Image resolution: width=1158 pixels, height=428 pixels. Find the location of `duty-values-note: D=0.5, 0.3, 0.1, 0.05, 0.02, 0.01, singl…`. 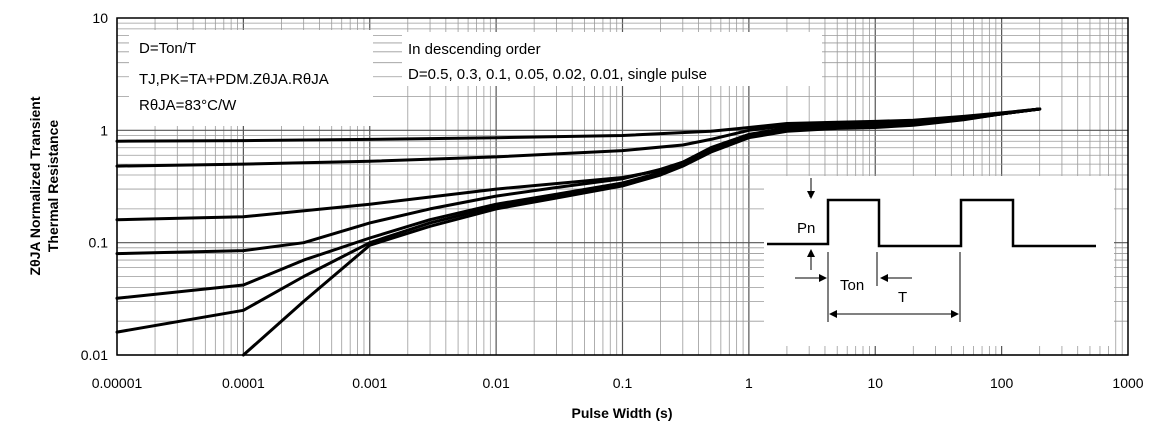

duty-values-note: D=0.5, 0.3, 0.1, 0.05, 0.02, 0.01, singl… is located at coordinates (557, 74).